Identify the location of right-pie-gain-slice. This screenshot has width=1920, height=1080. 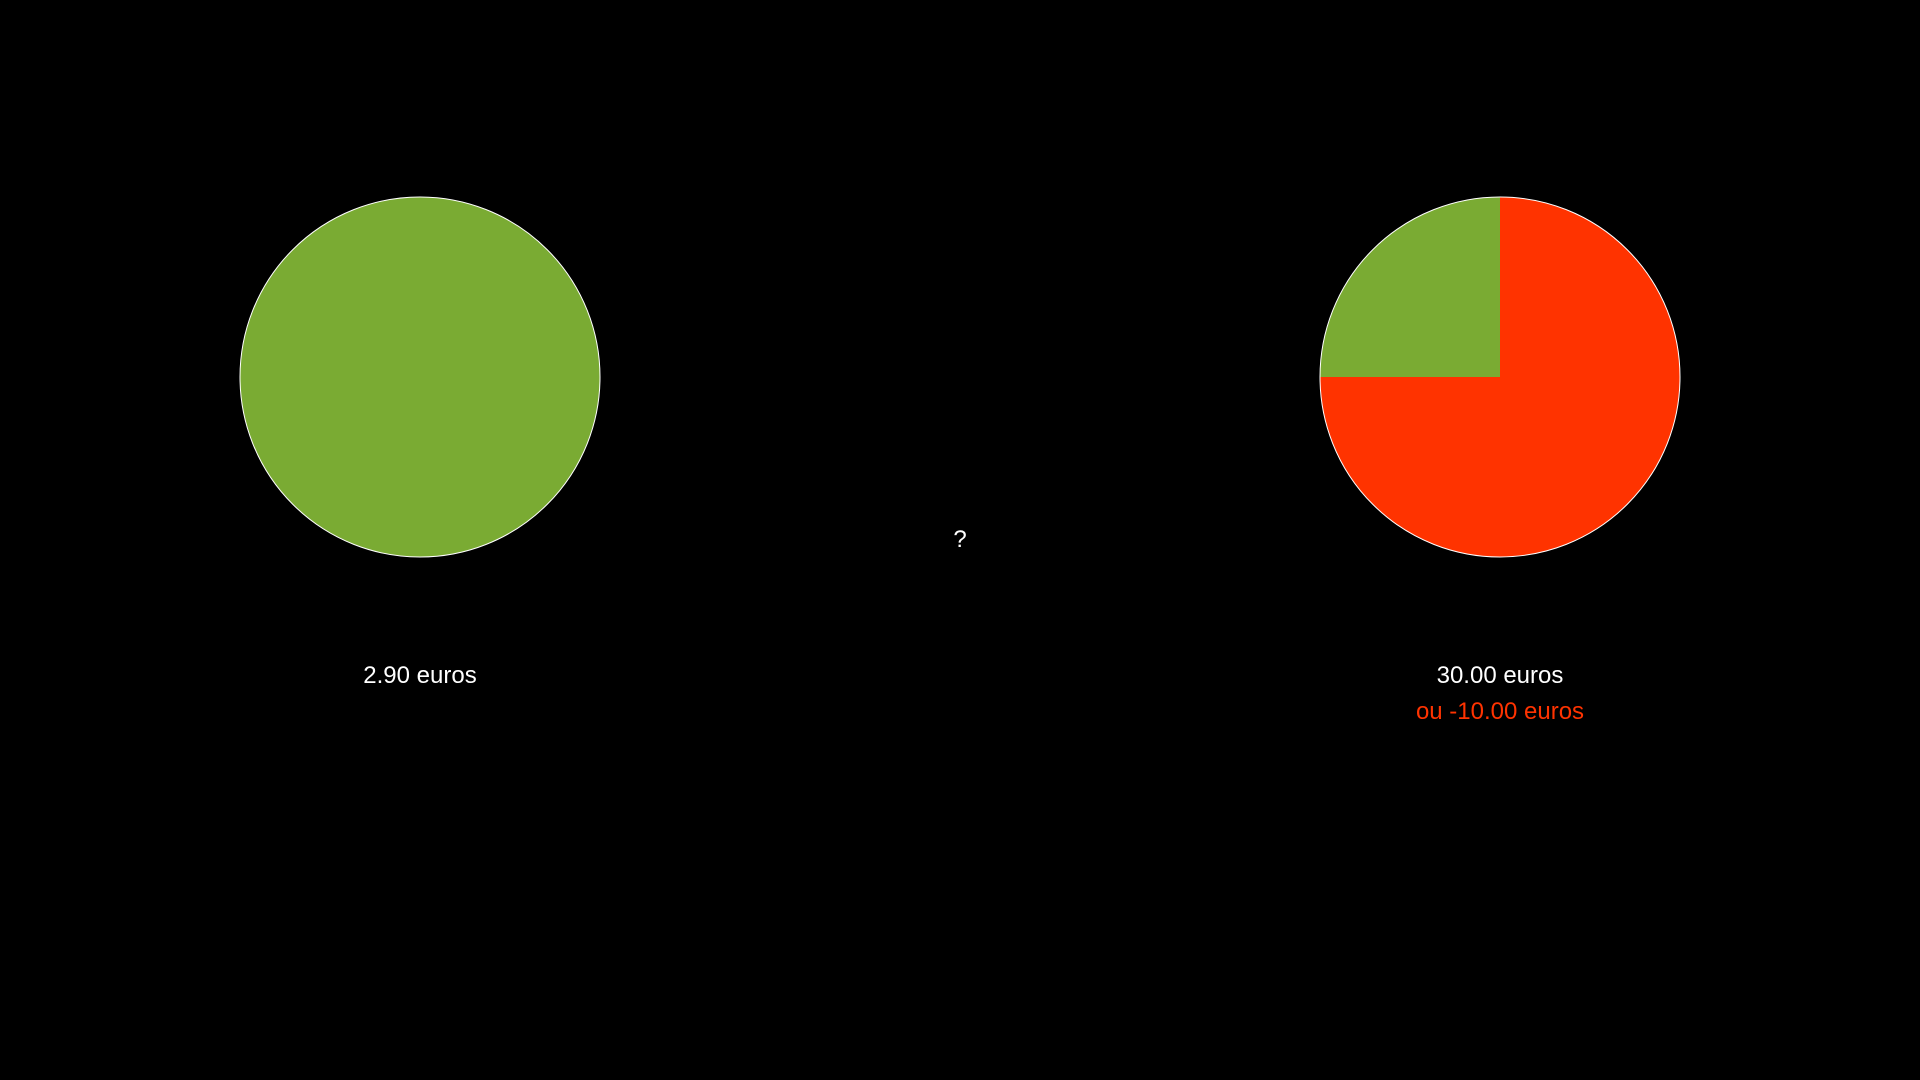
(1410, 287).